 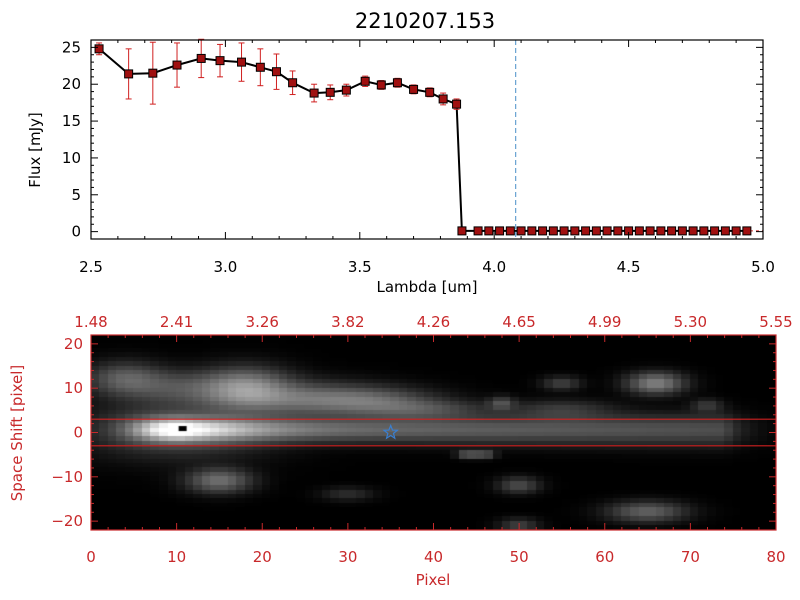 I want to click on x-tick-label: 3.0, so click(x=225, y=267).